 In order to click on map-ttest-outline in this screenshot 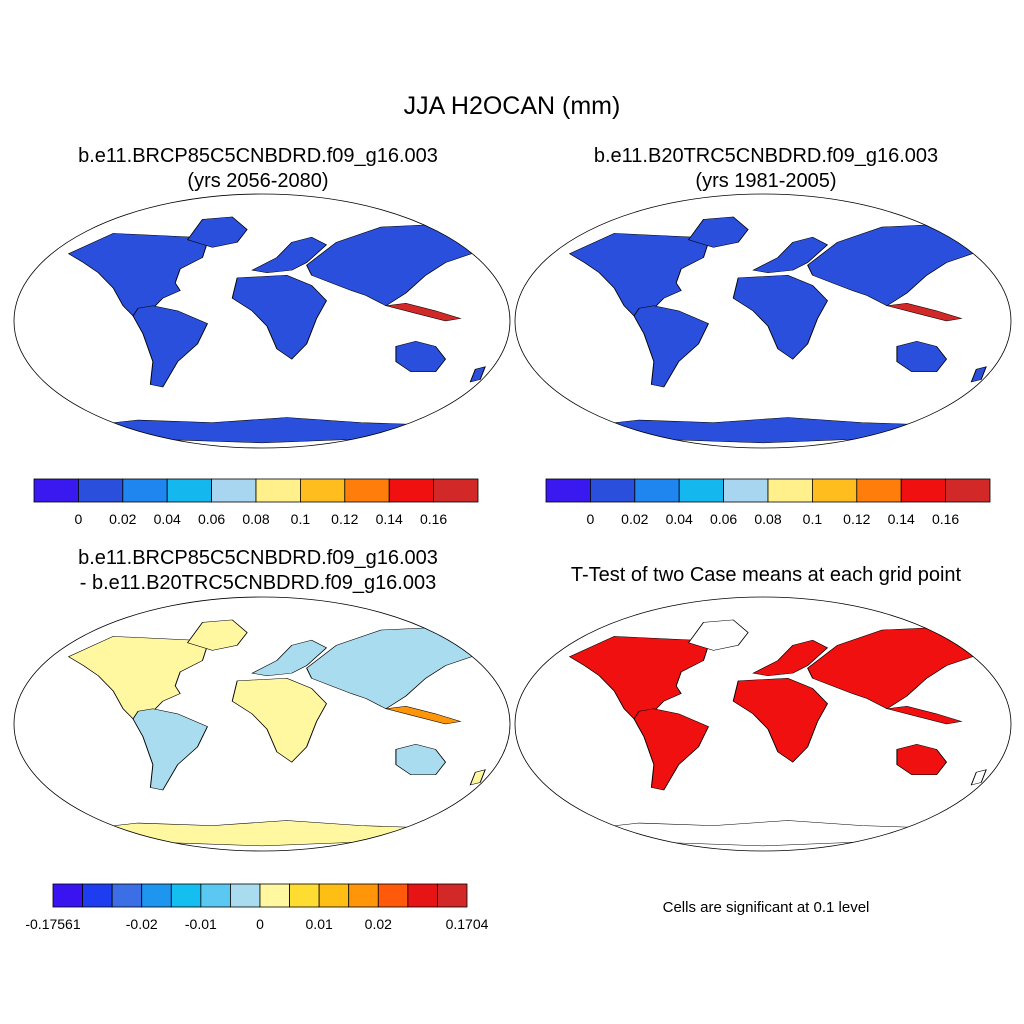, I will do `click(763, 724)`.